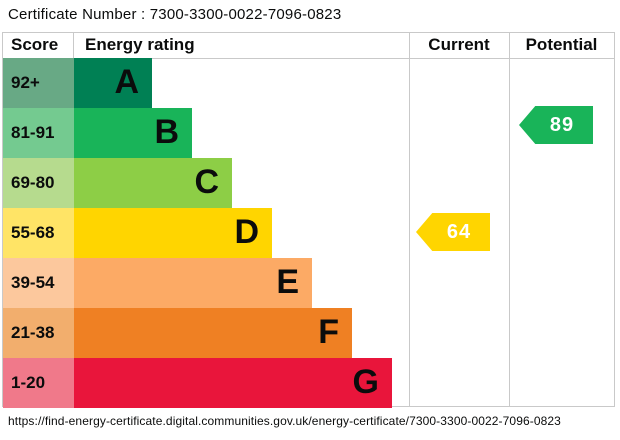 This screenshot has width=620, height=440. Describe the element at coordinates (509, 219) in the screenshot. I see `column-divider-current-potential` at that location.